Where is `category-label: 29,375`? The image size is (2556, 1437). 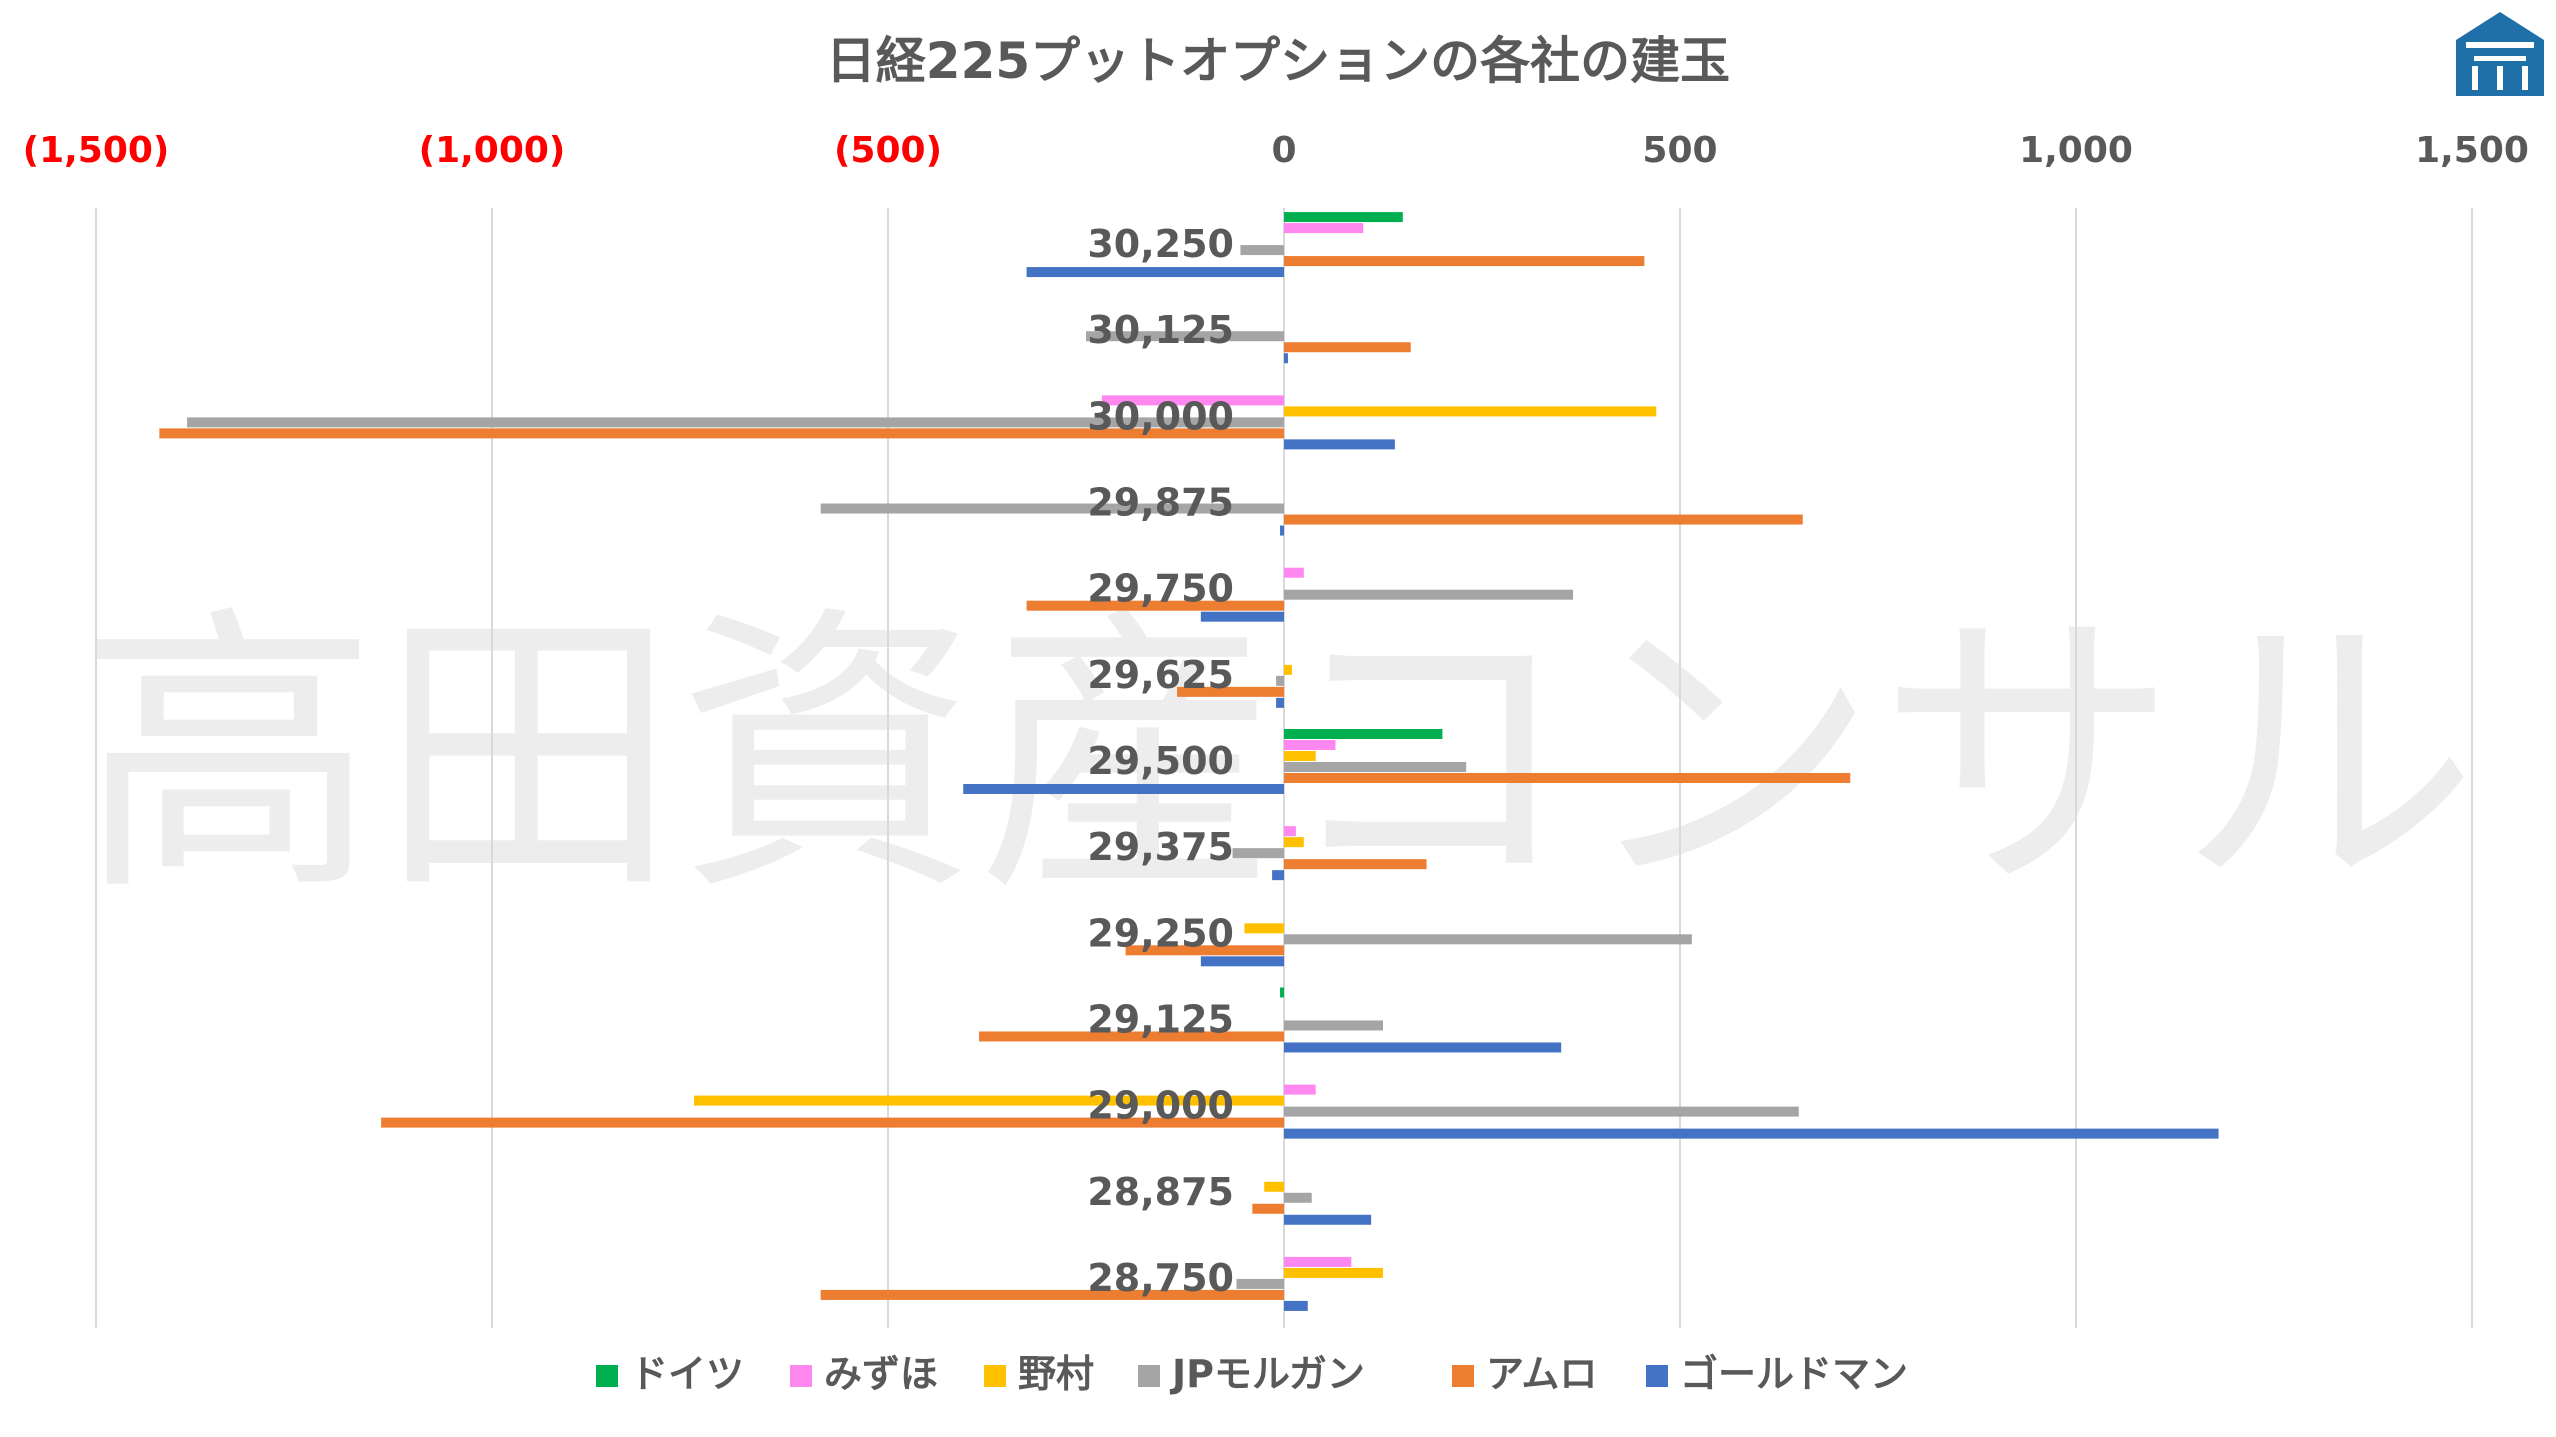
category-label: 29,375 is located at coordinates (1160, 847).